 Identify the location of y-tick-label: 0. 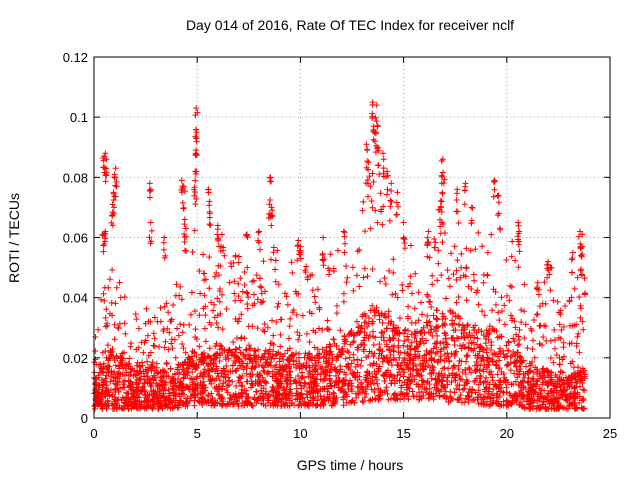
(84, 418).